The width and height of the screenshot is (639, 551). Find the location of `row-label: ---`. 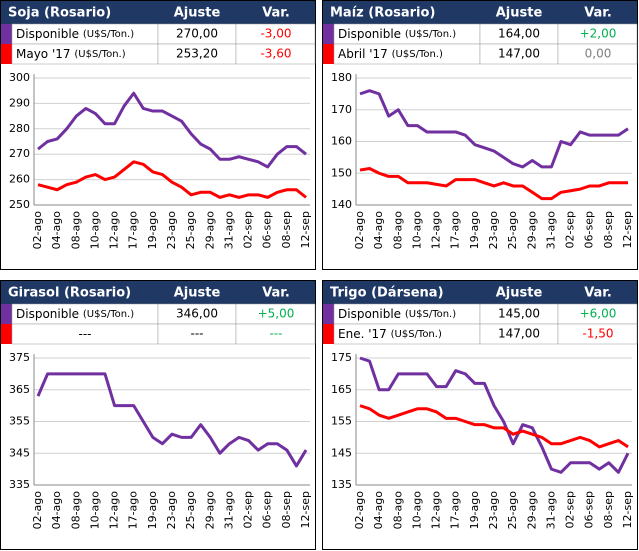

row-label: --- is located at coordinates (85, 334).